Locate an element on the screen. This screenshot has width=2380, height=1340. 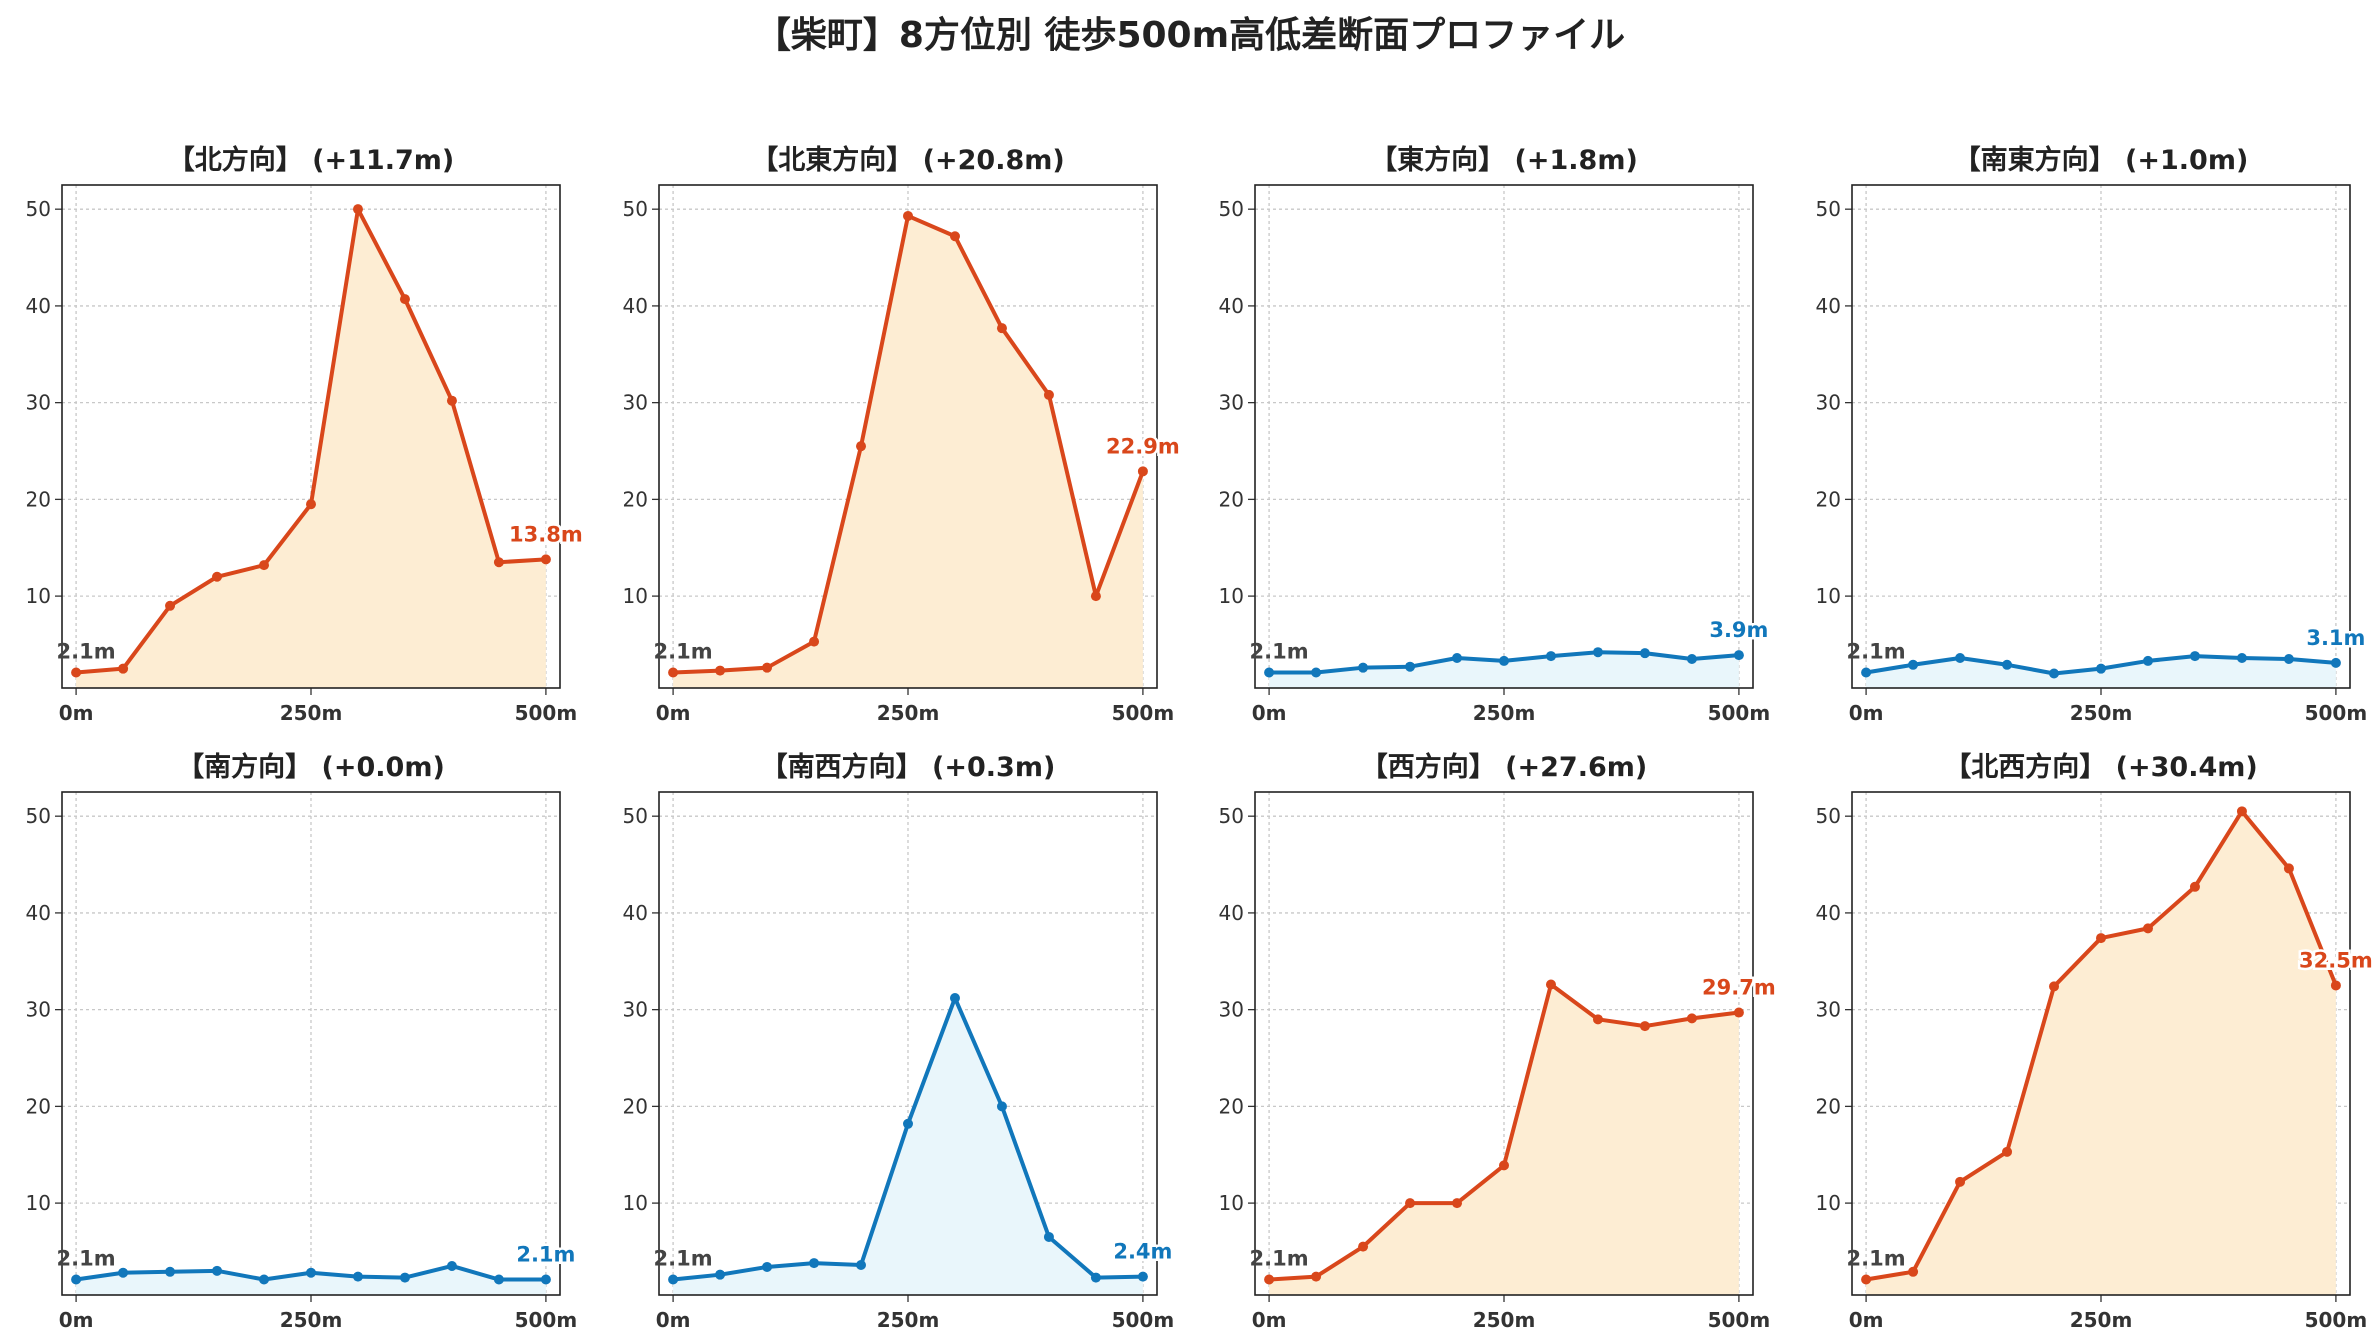
chart-0-x-tick-label-2: 500m is located at coordinates (546, 713).